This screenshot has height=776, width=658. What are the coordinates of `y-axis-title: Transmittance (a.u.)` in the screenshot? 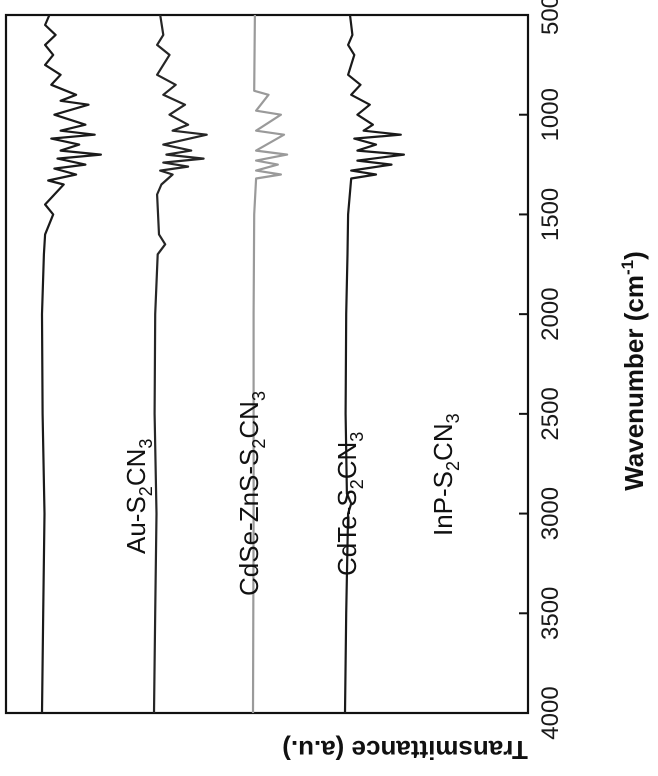 It's located at (405, 750).